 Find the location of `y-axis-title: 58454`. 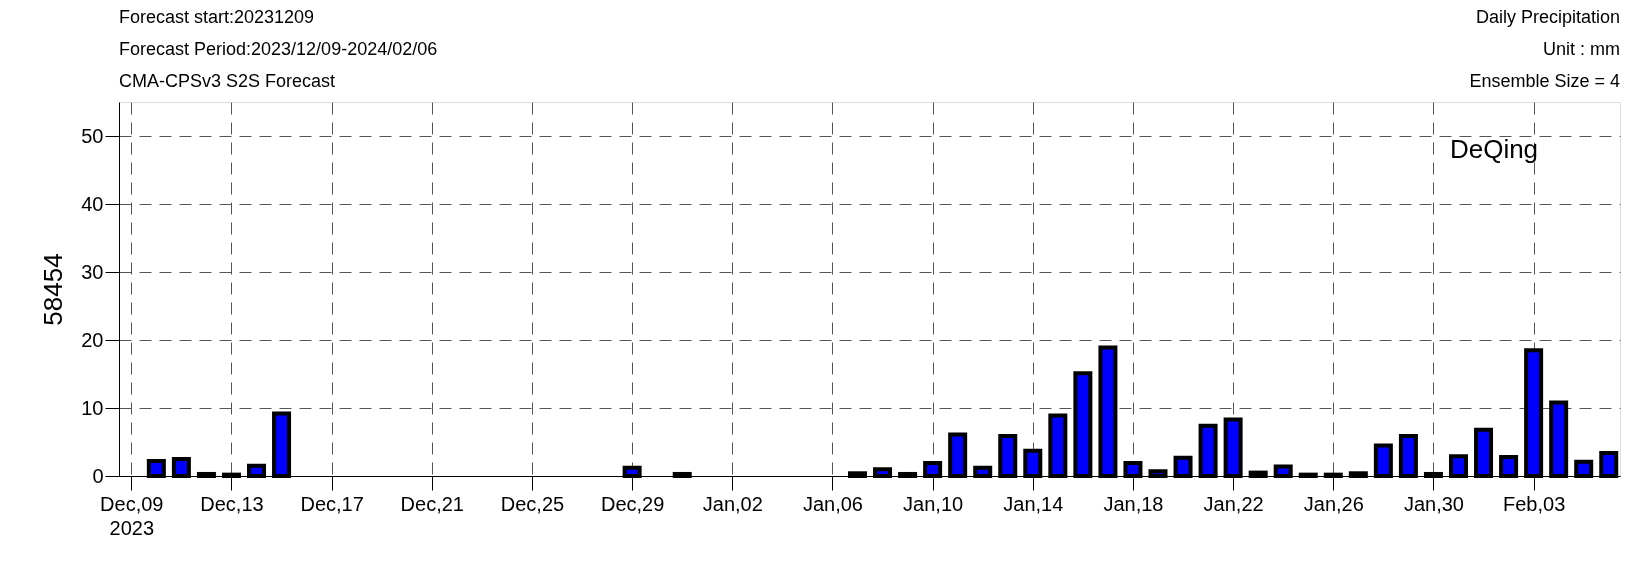

y-axis-title: 58454 is located at coordinates (53, 289).